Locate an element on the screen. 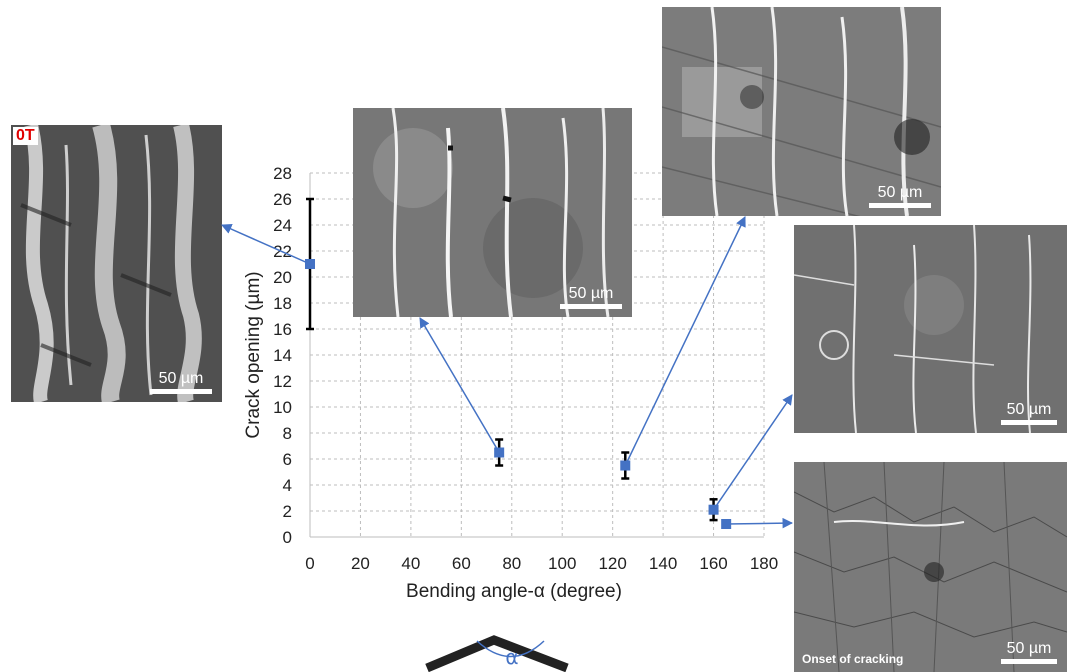 This screenshot has height=672, width=1067. x-tick-label: 60 is located at coordinates (461, 563).